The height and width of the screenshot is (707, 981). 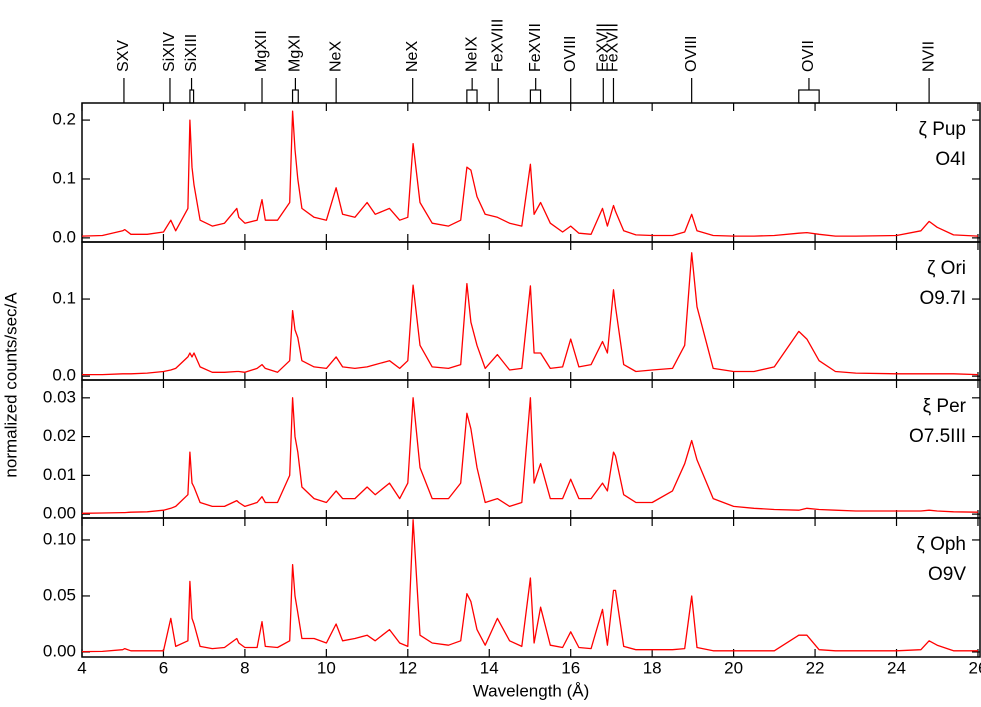 I want to click on y-tick-label: 0.03, so click(x=59, y=396).